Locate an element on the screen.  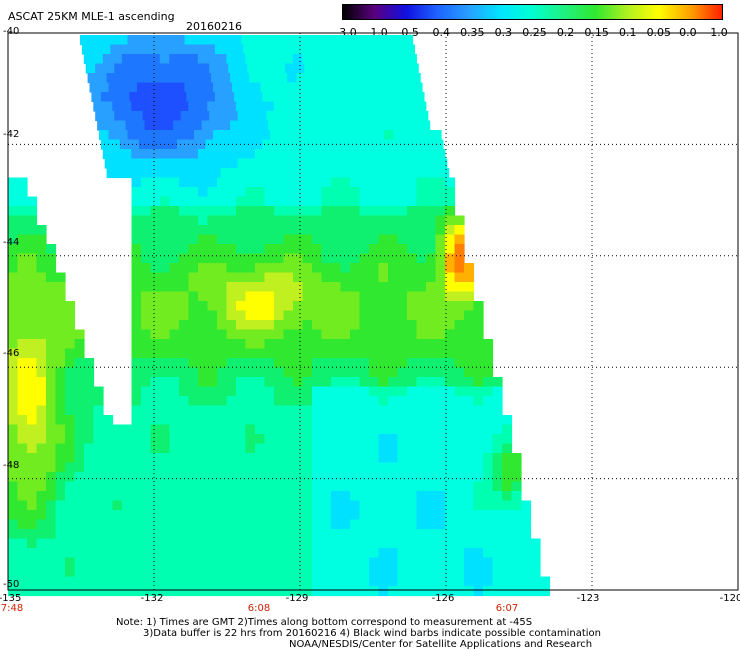
lat-label-46: -46 is located at coordinates (11, 353).